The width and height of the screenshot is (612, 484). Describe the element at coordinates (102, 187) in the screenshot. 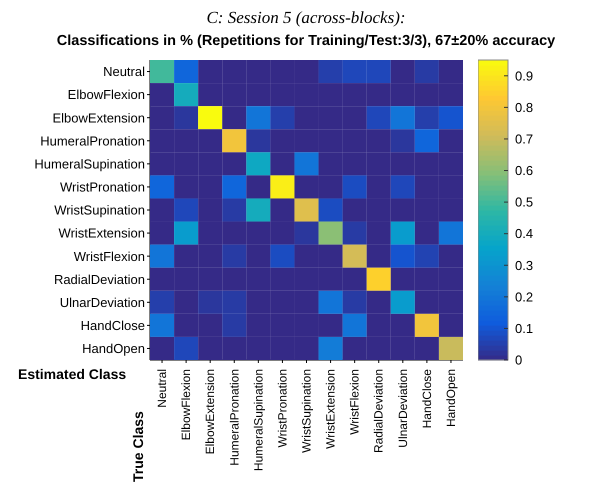

I see `y-tick-label: WristPronation` at that location.